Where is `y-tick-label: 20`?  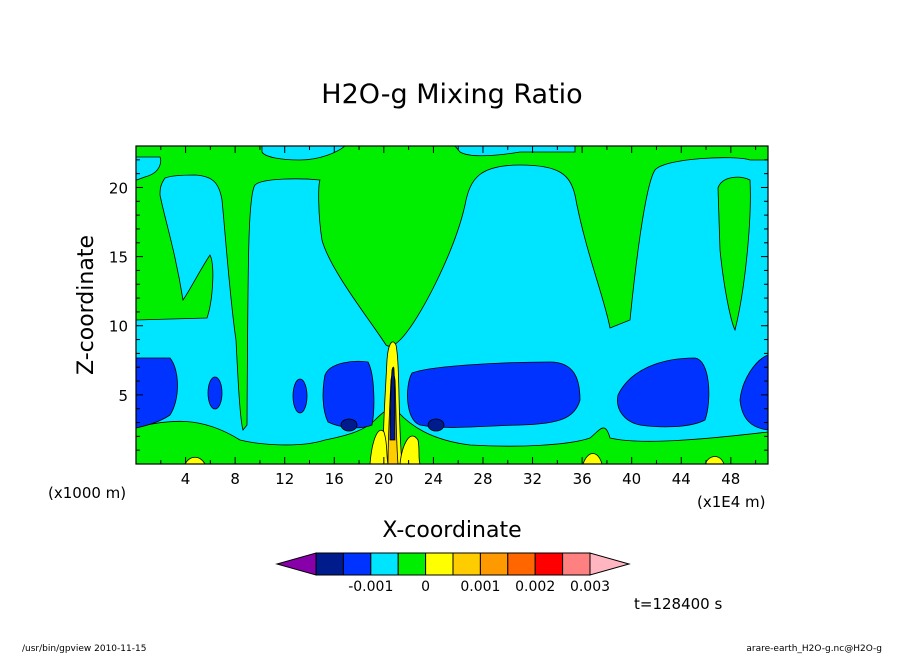
y-tick-label: 20 is located at coordinates (118, 188).